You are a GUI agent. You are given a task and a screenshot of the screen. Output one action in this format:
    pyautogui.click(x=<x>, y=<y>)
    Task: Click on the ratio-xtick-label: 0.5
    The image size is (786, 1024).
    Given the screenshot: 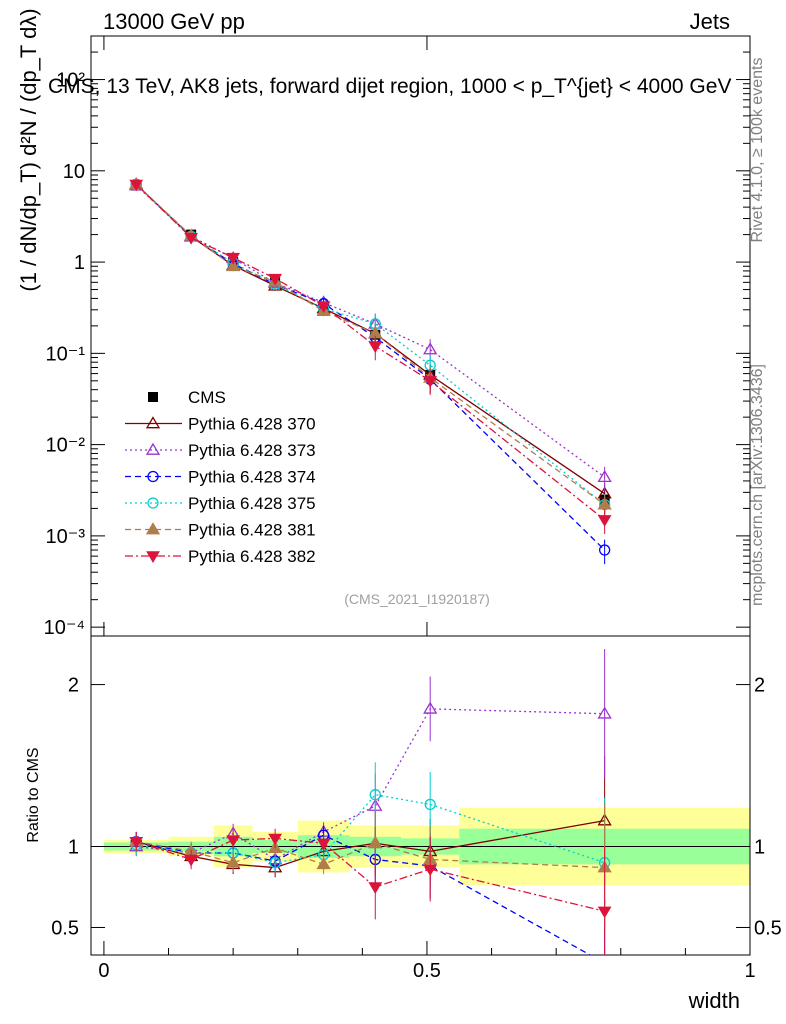 What is the action you would take?
    pyautogui.click(x=427, y=971)
    